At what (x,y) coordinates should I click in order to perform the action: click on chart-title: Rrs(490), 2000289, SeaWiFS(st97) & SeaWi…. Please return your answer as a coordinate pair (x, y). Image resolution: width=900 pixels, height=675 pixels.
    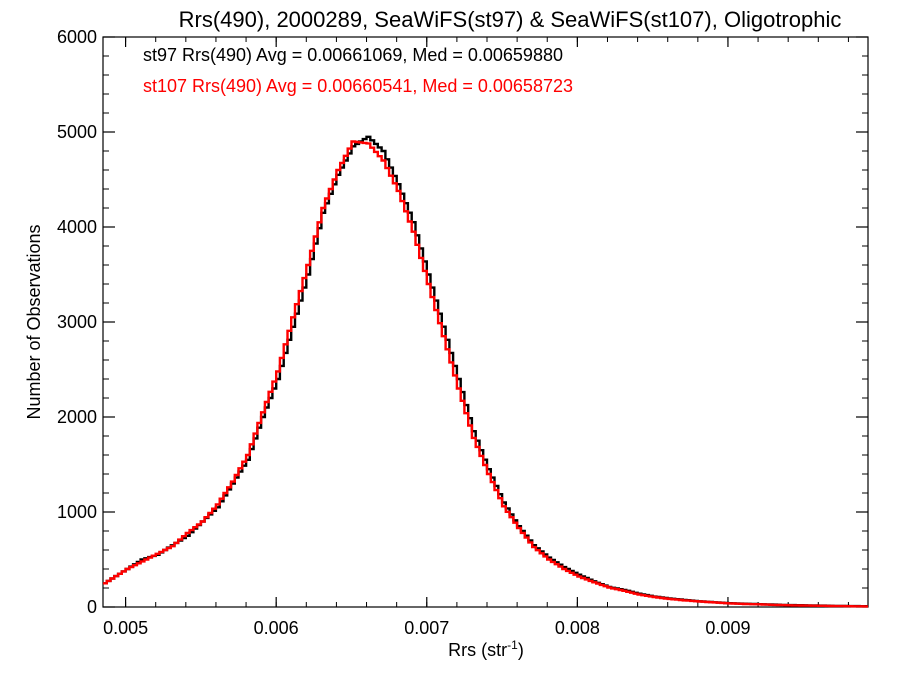
    Looking at the image, I should click on (510, 19).